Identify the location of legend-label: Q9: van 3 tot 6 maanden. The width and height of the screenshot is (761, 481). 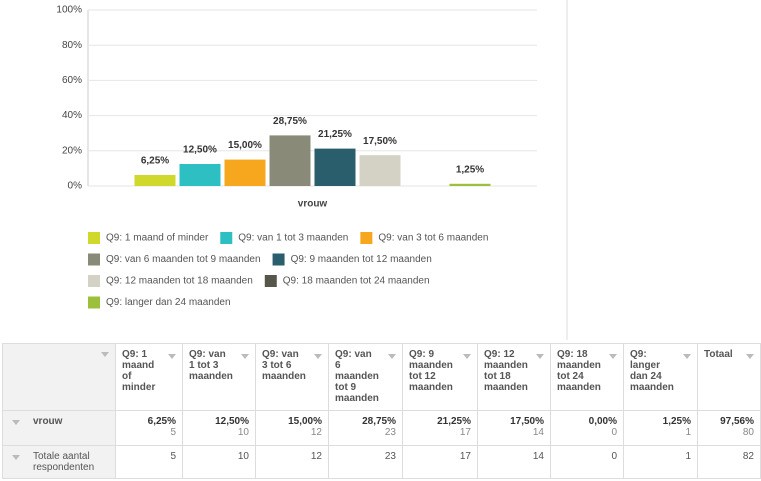
(433, 238).